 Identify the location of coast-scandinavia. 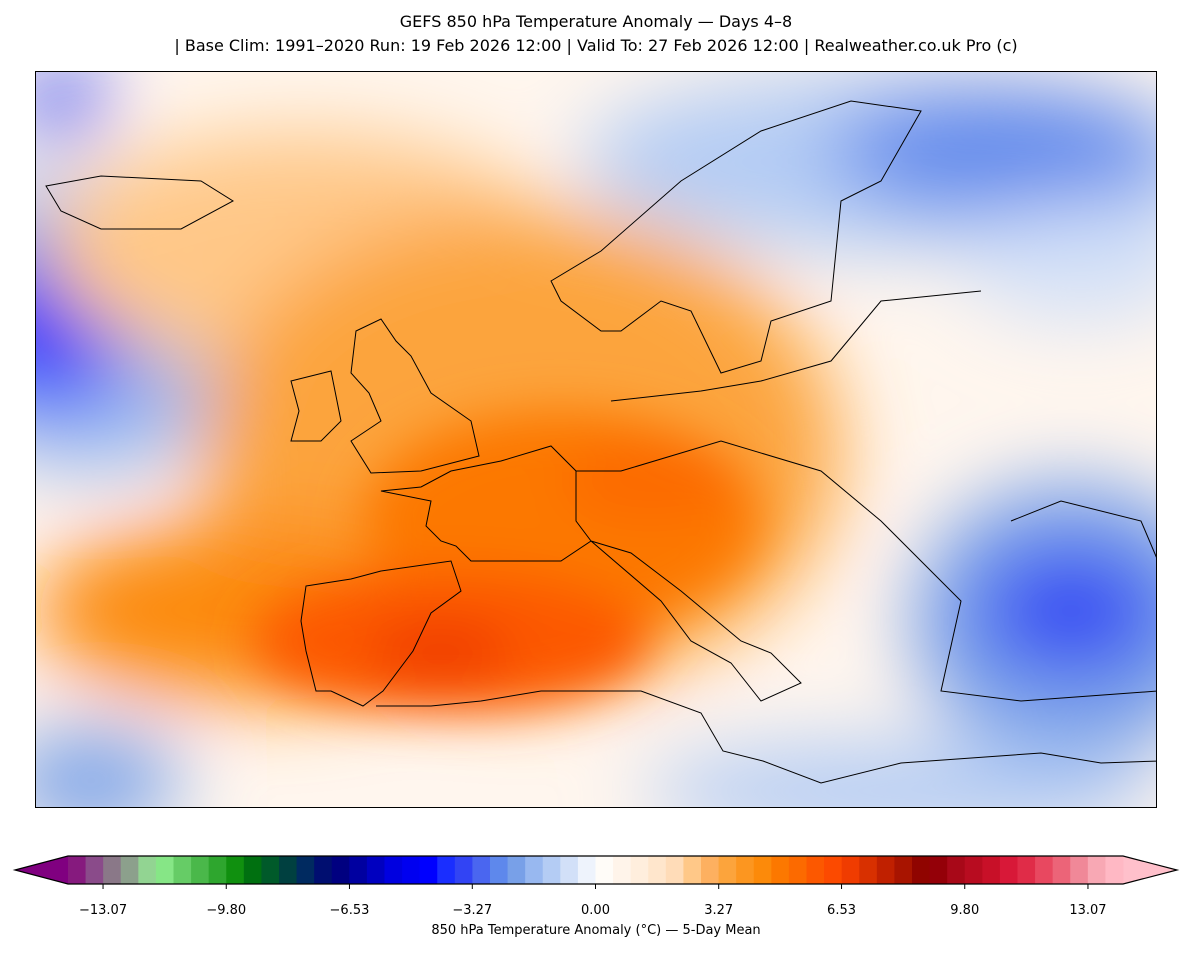
(736, 237).